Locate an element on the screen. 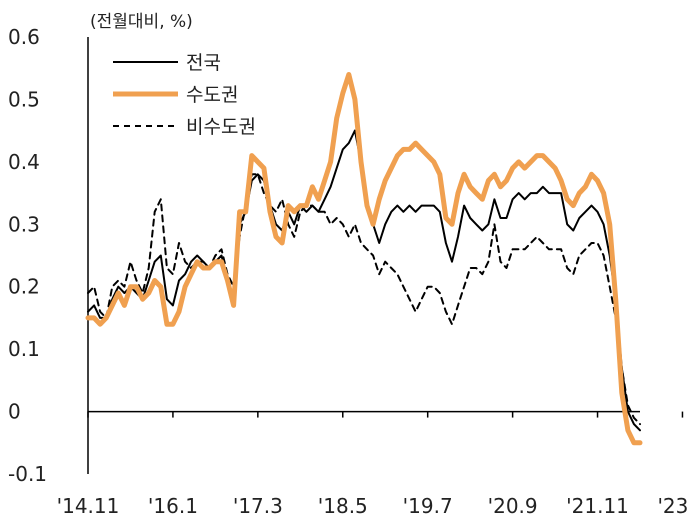 Image resolution: width=690 pixels, height=522 pixels. y-tick-label: 0.2 is located at coordinates (24, 287).